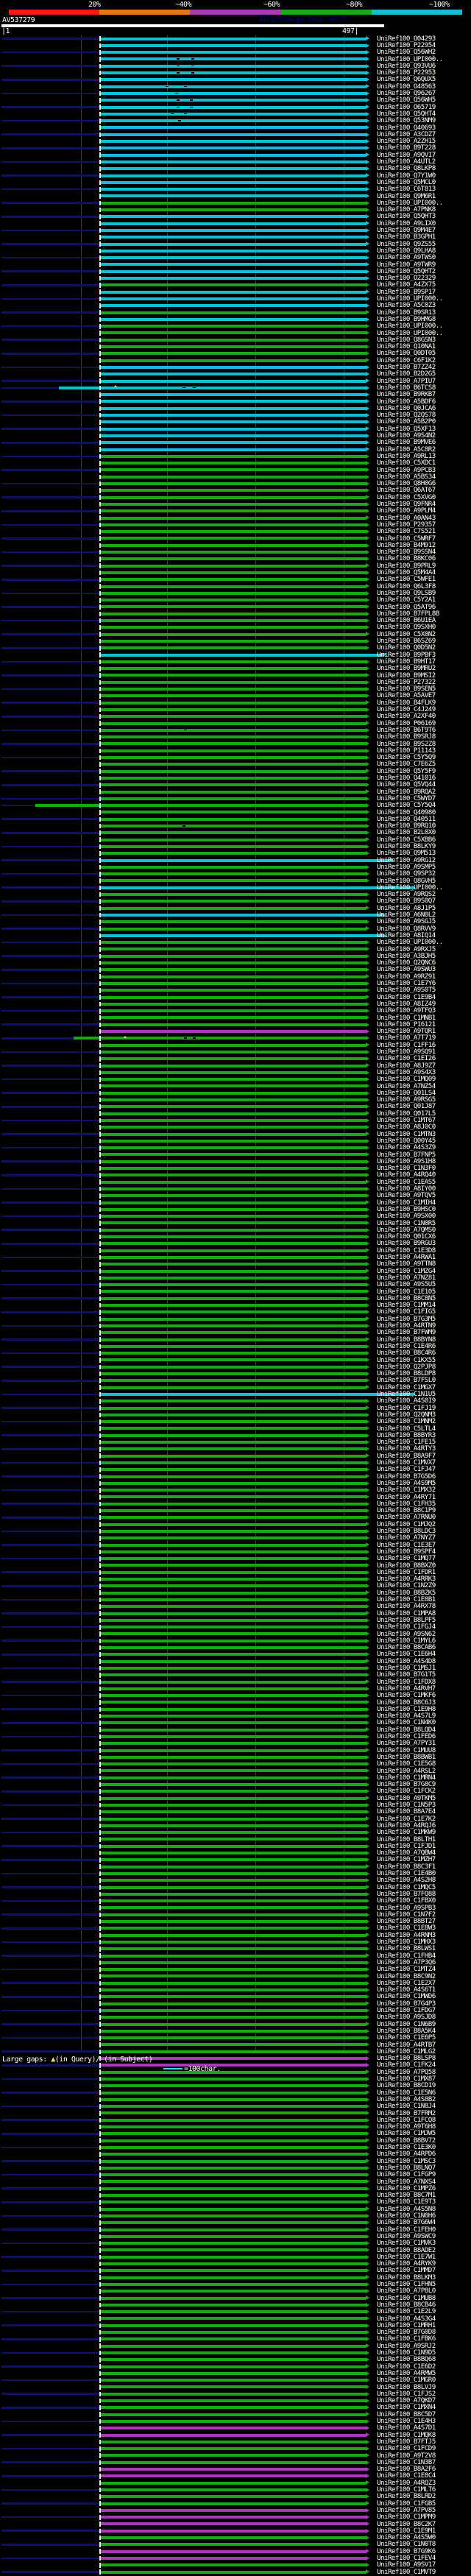  I want to click on alignment-row: UniRef100_B9SR13, so click(235, 312).